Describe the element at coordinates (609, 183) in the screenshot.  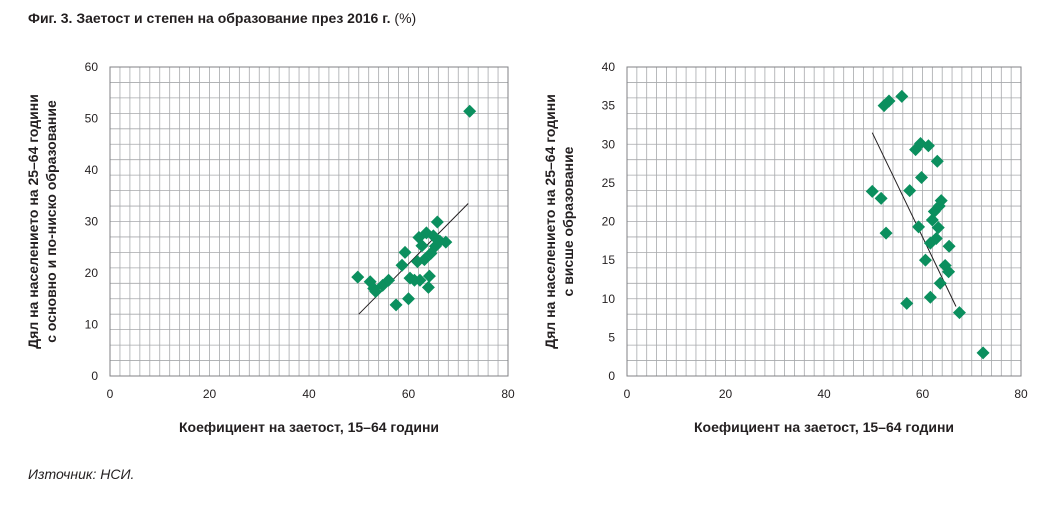
I see `y-tick-label: 25` at that location.